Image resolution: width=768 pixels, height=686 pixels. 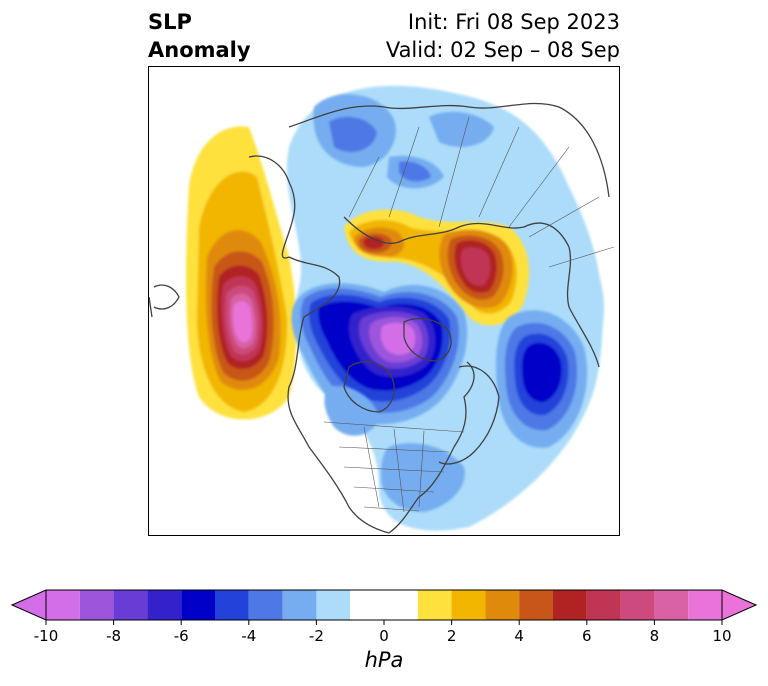 I want to click on colorbar-tick-label: 6, so click(x=587, y=636).